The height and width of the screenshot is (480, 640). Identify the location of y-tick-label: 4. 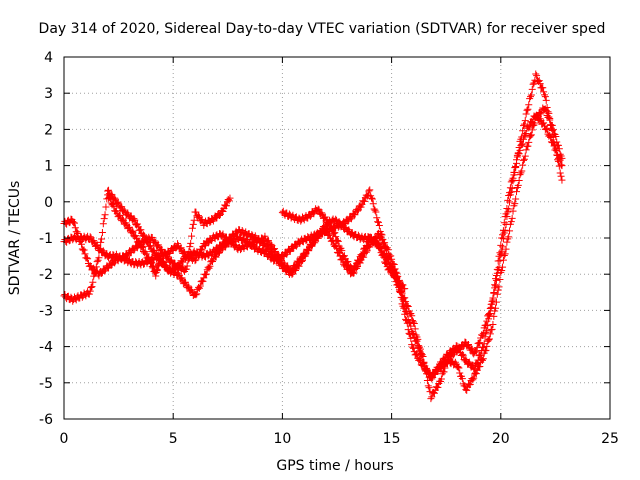
(48, 58).